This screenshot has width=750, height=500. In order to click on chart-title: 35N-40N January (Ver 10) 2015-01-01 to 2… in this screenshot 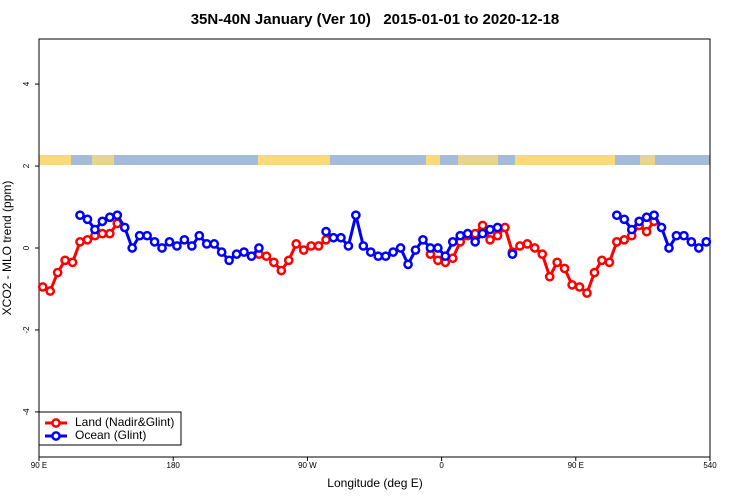, I will do `click(375, 19)`.